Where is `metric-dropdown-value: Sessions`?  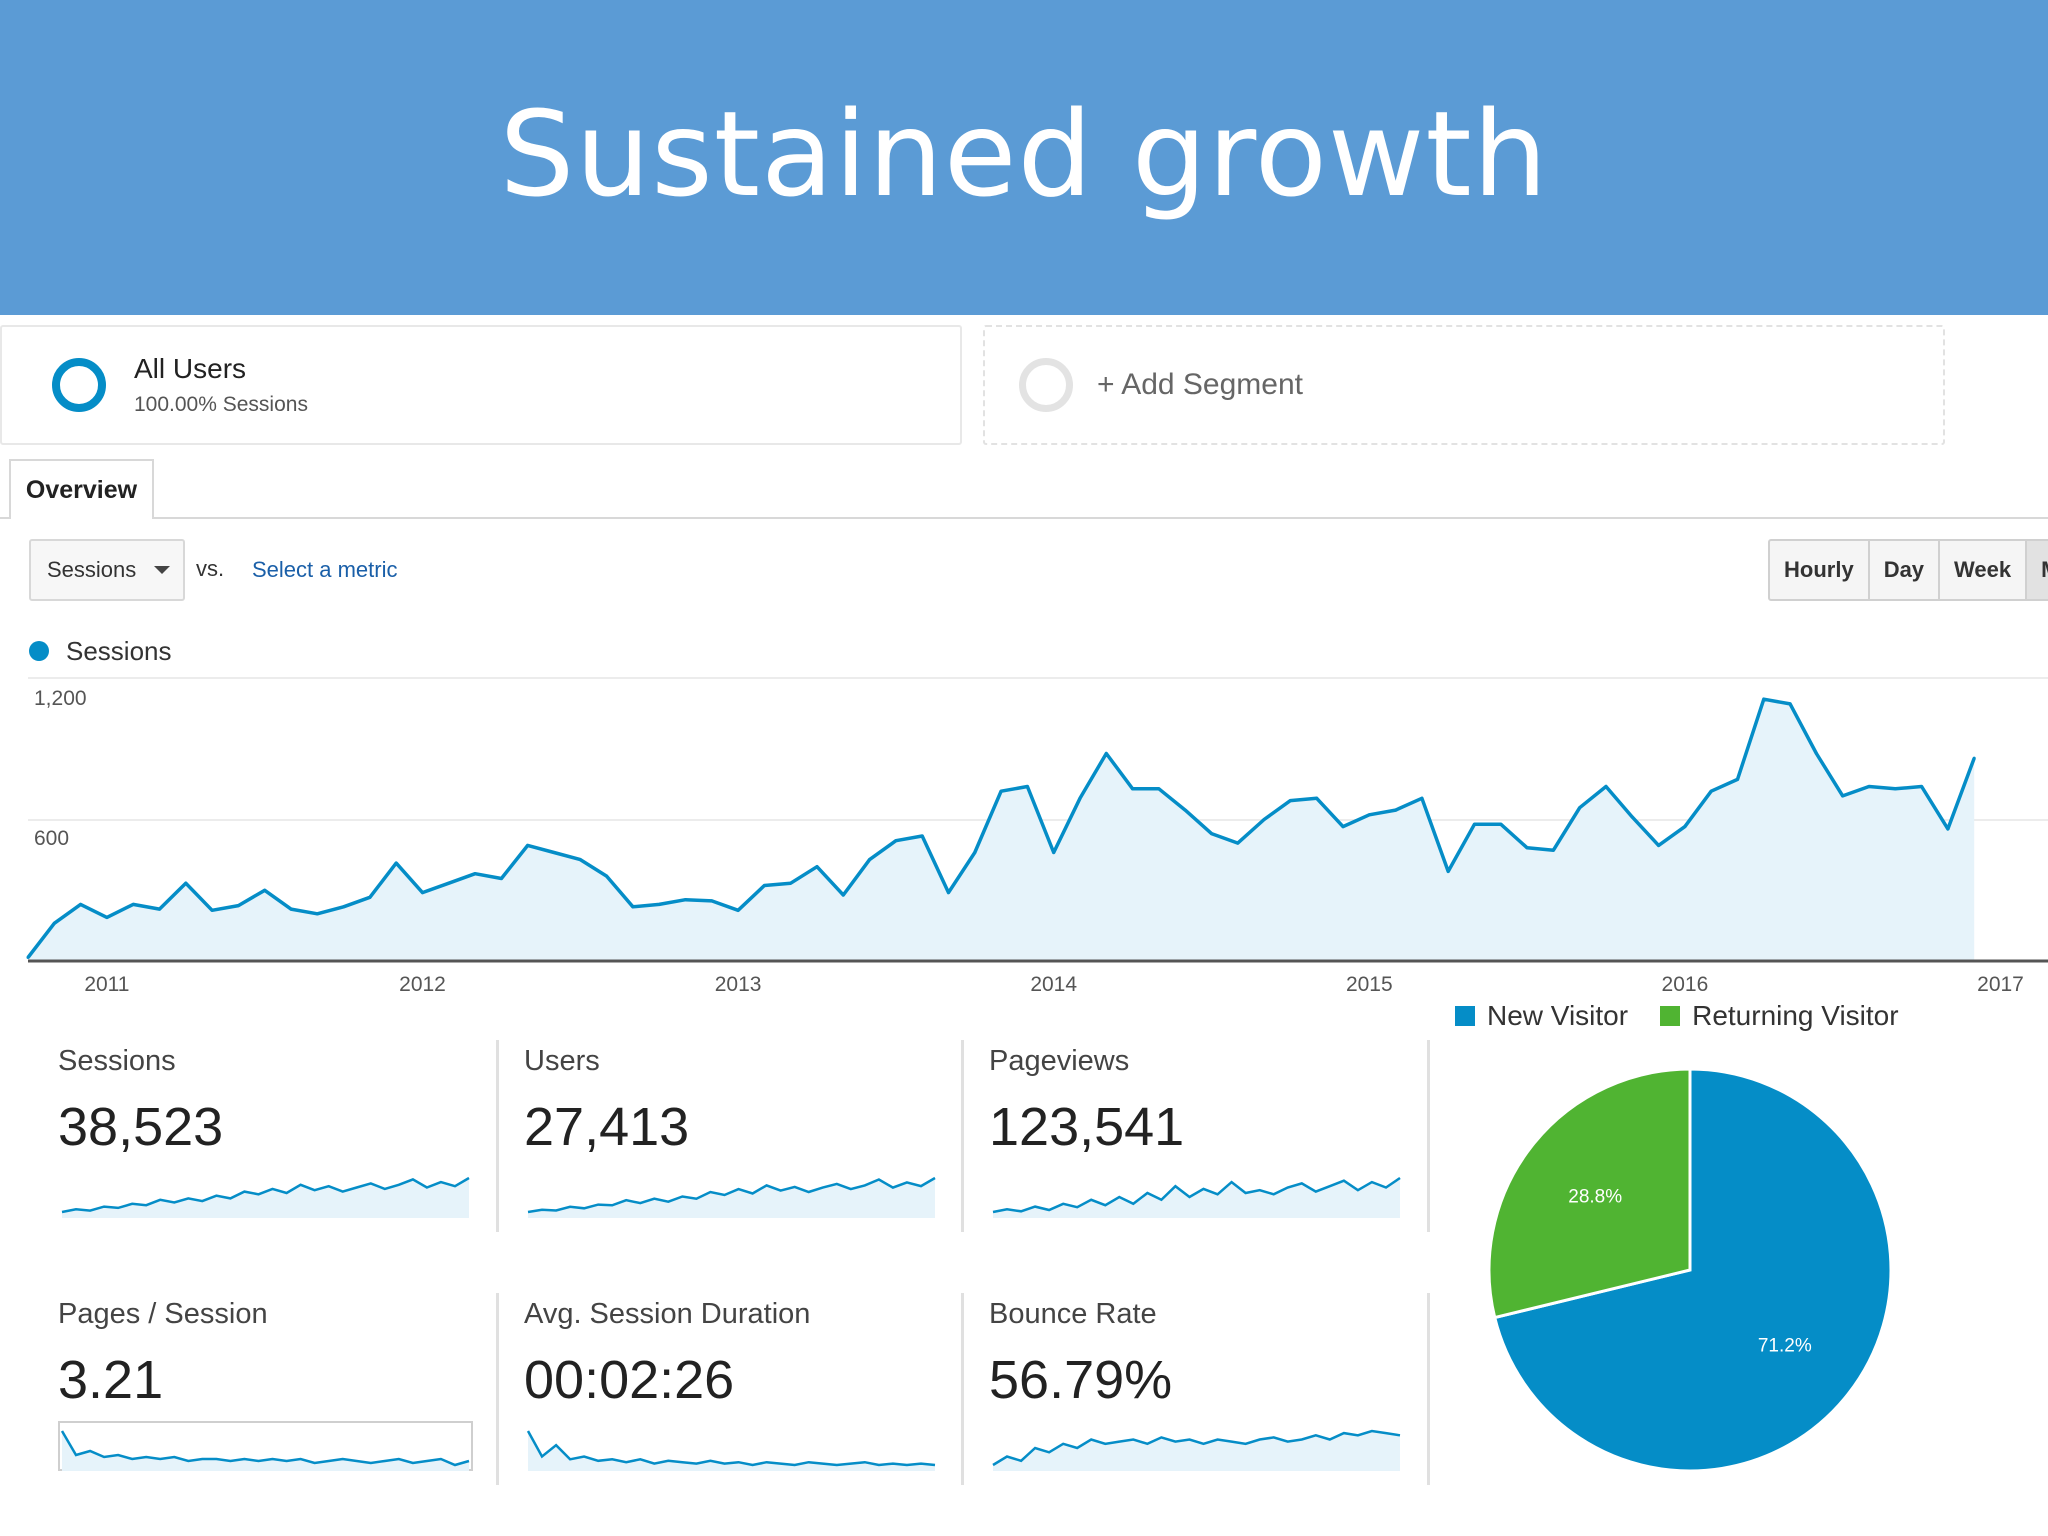
metric-dropdown-value: Sessions is located at coordinates (92, 569).